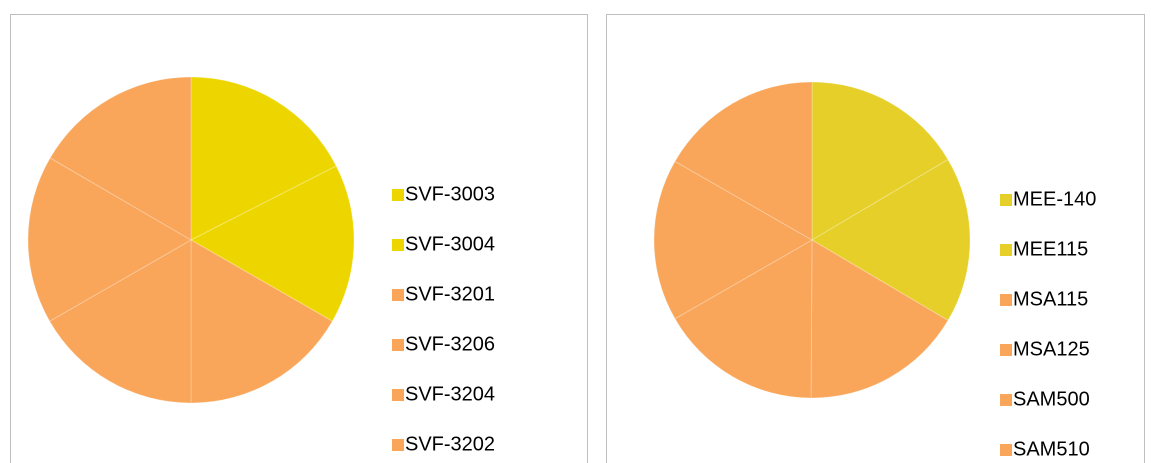 This screenshot has height=463, width=1151. What do you see at coordinates (1050, 249) in the screenshot?
I see `legend-label: MEE115` at bounding box center [1050, 249].